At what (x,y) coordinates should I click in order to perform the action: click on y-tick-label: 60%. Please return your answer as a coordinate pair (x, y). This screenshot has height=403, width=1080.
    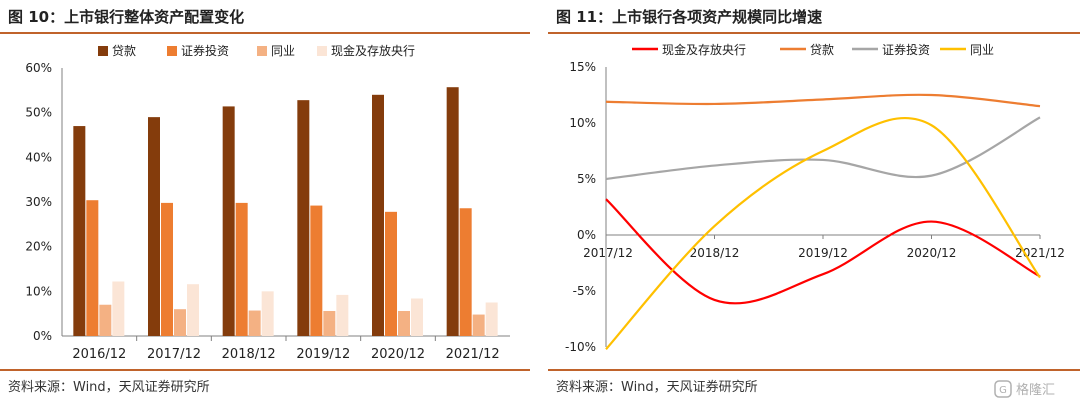
    Looking at the image, I should click on (38, 68).